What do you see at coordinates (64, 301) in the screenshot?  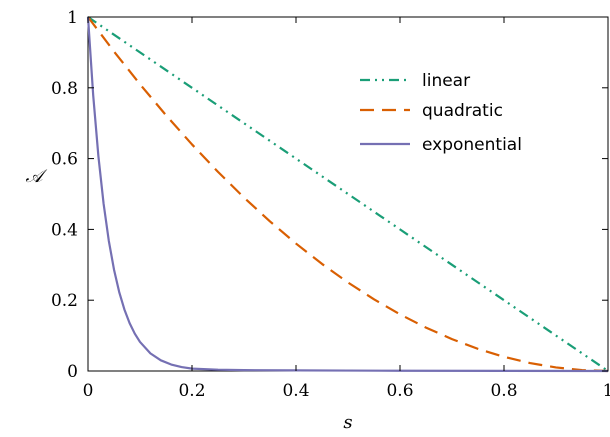 I see `y-tick-label: 0.2` at bounding box center [64, 301].